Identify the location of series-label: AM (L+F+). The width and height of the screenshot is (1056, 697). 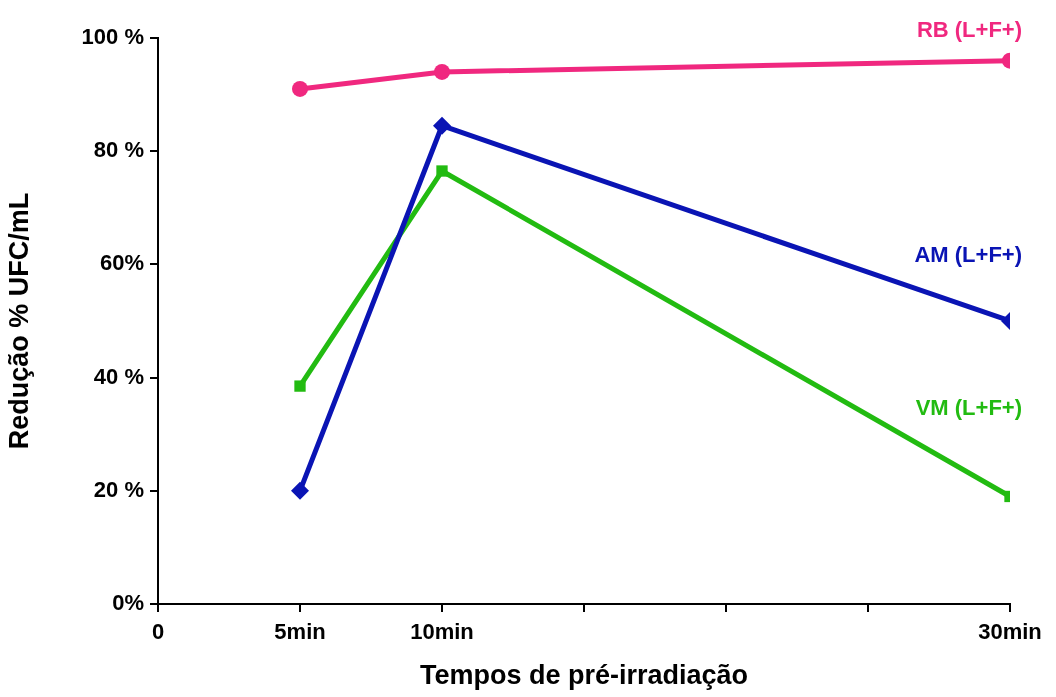
(968, 255).